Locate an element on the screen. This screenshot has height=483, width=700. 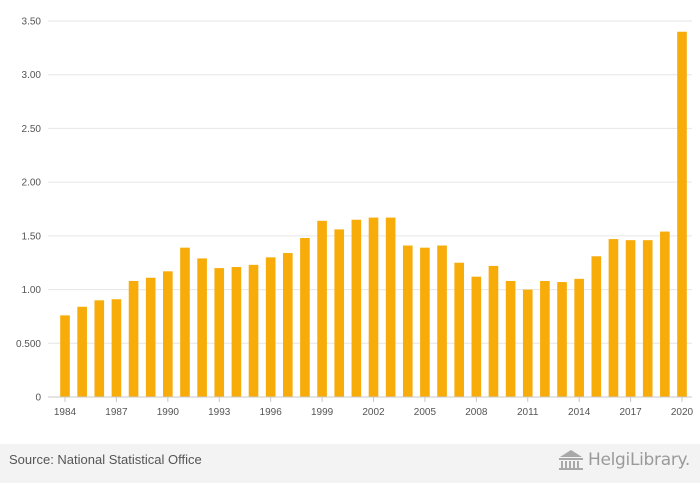
source-text: Source: National Statistical Office is located at coordinates (105, 459).